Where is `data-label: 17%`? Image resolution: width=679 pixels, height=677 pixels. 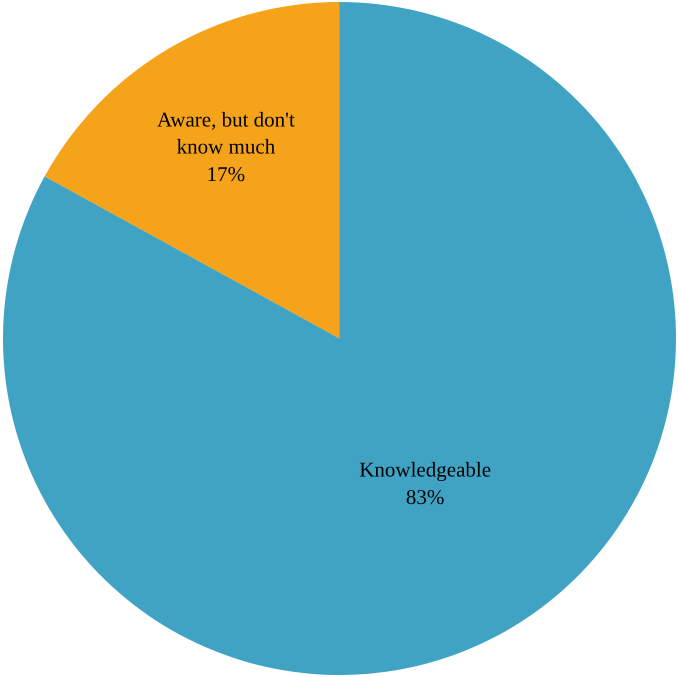 data-label: 17% is located at coordinates (226, 174).